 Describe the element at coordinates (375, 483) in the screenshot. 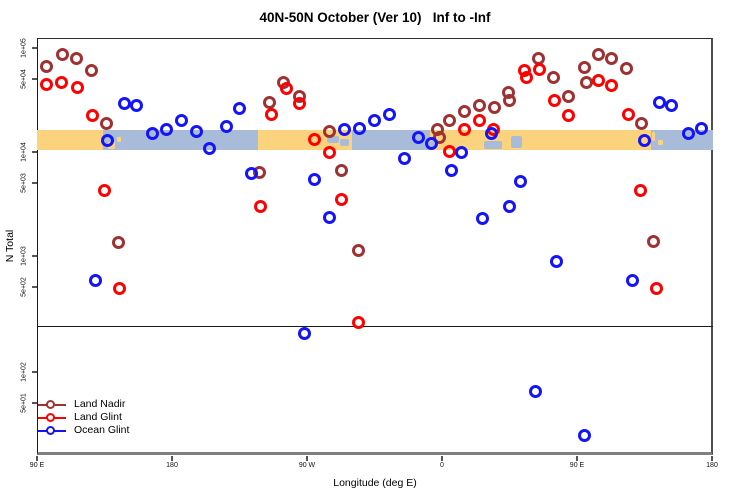

I see `x-axis-label: Longitude (deg E)` at that location.